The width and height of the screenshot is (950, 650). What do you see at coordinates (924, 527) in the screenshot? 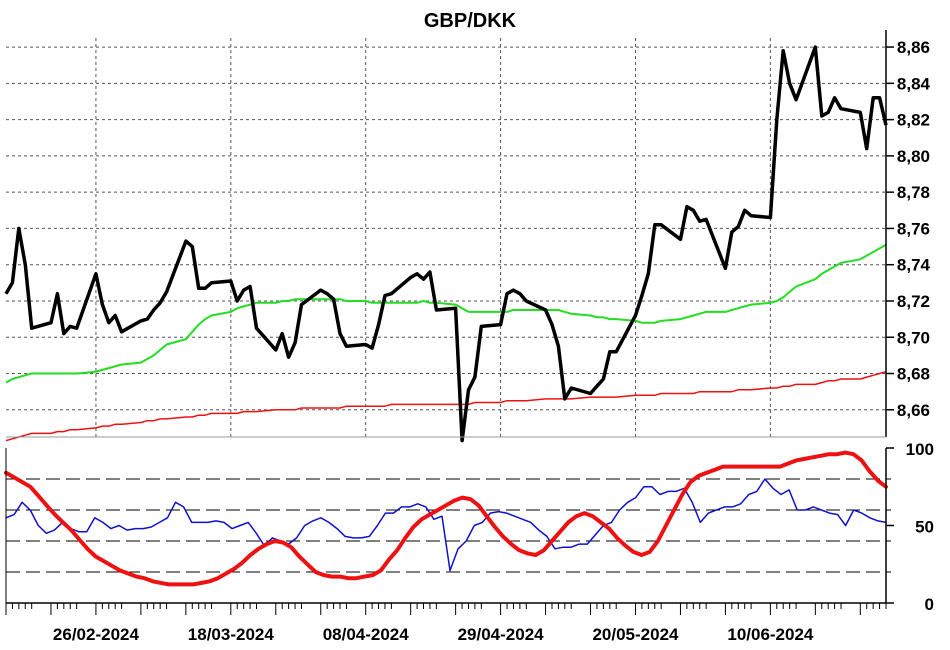
I see `indicator-y-tick-label: 50` at bounding box center [924, 527].